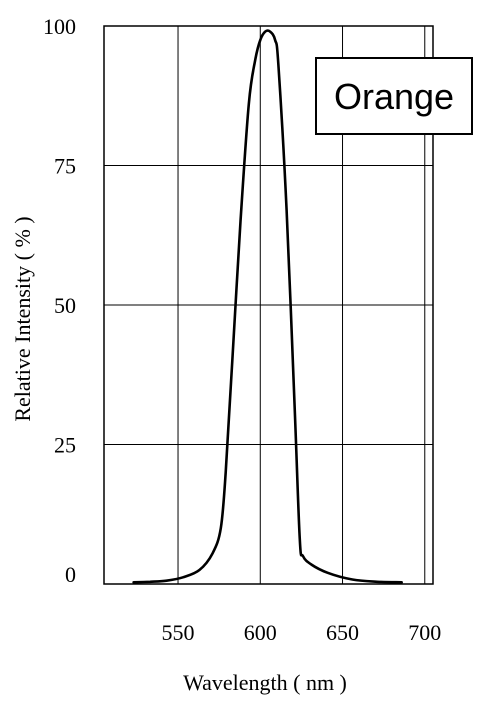 The height and width of the screenshot is (702, 494). I want to click on y-tick-labels: 0 25 50 75 100, so click(59, 300).